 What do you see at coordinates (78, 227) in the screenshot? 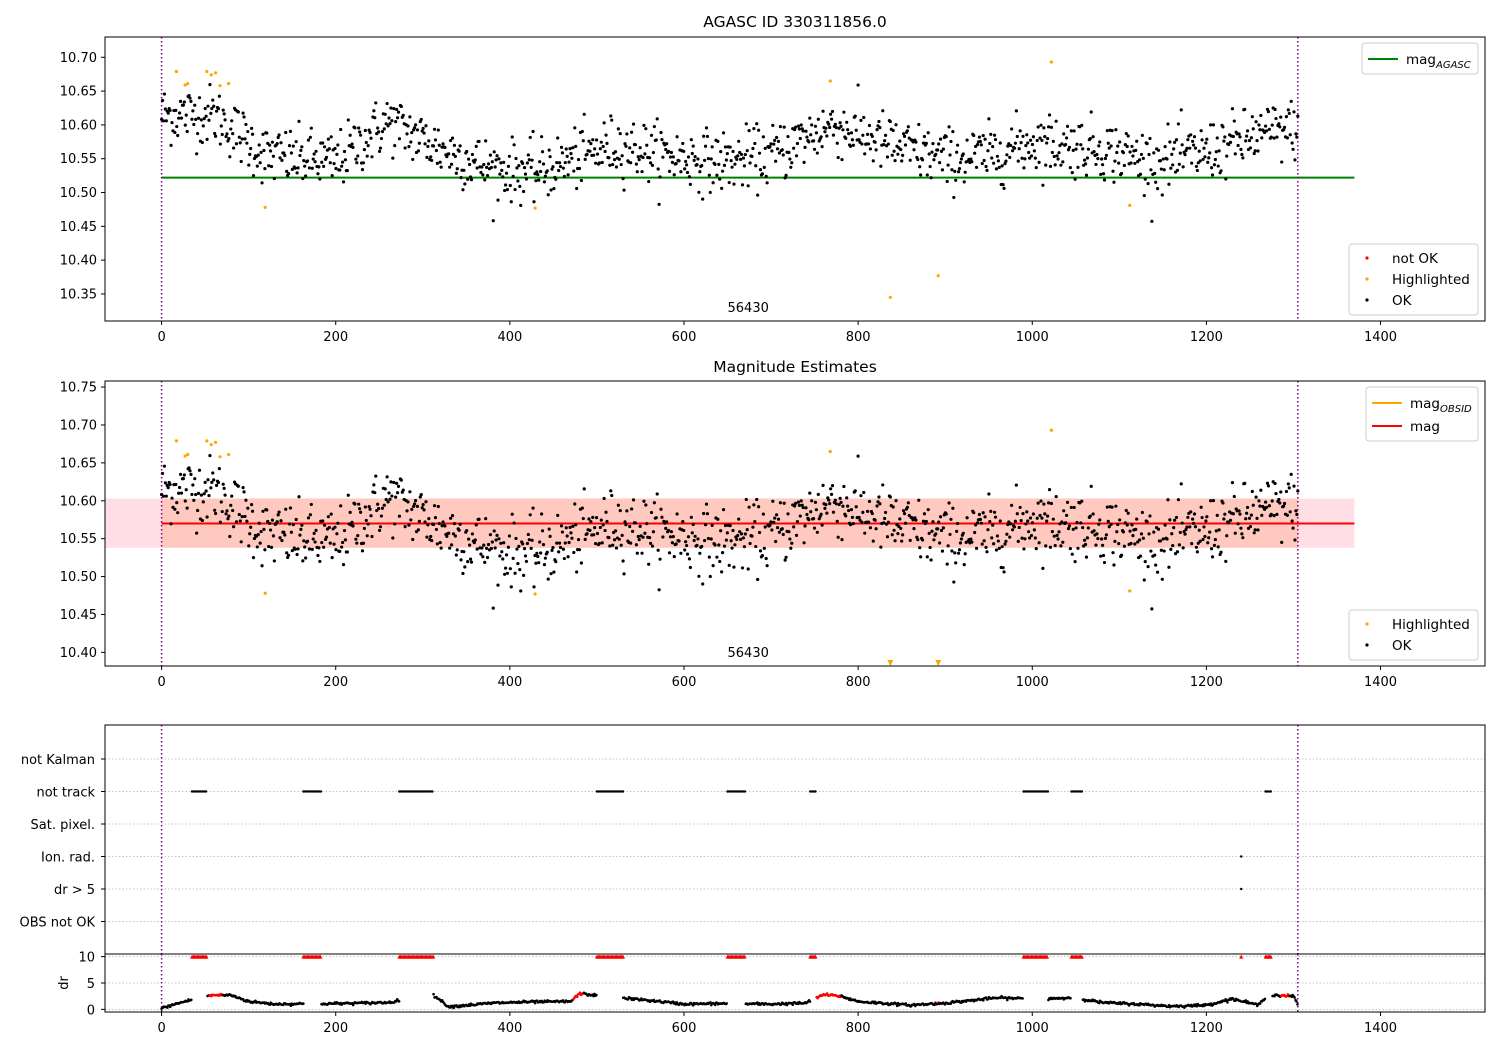
I see `y-tick-label: 10.45` at bounding box center [78, 227].